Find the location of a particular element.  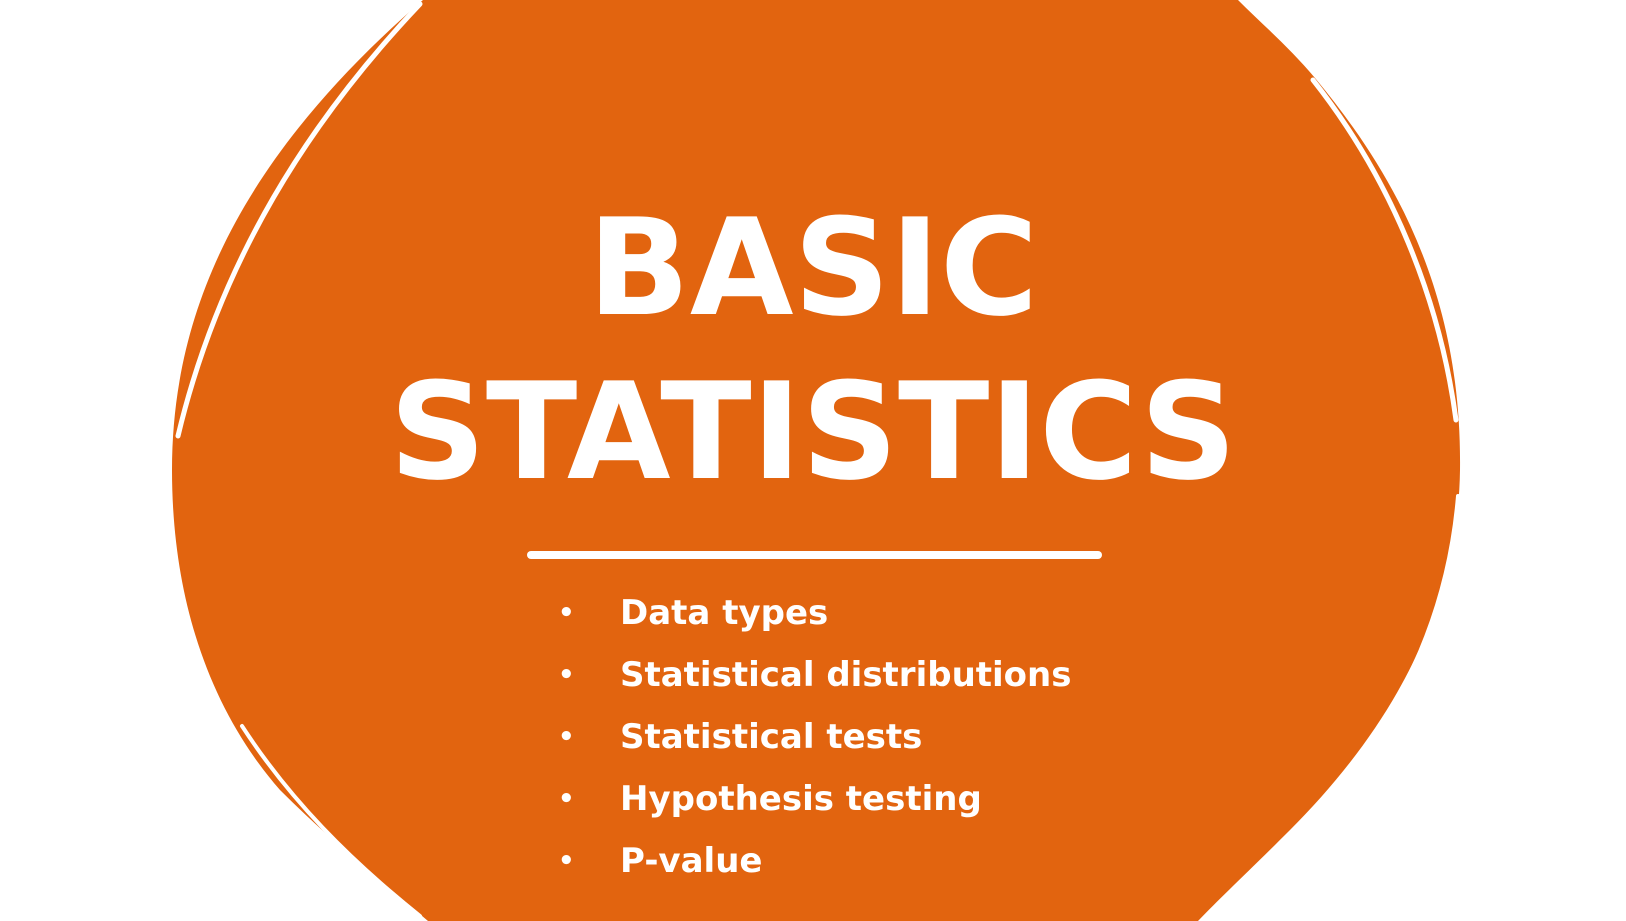

sketch-stroke-left-lower is located at coordinates (331, 821).